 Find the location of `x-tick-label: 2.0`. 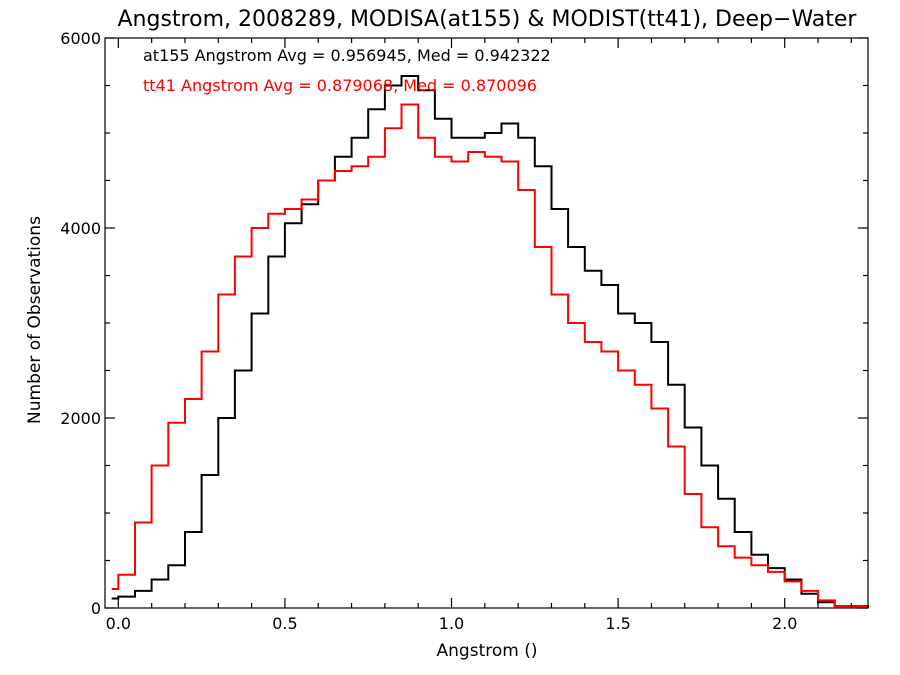

x-tick-label: 2.0 is located at coordinates (784, 623).